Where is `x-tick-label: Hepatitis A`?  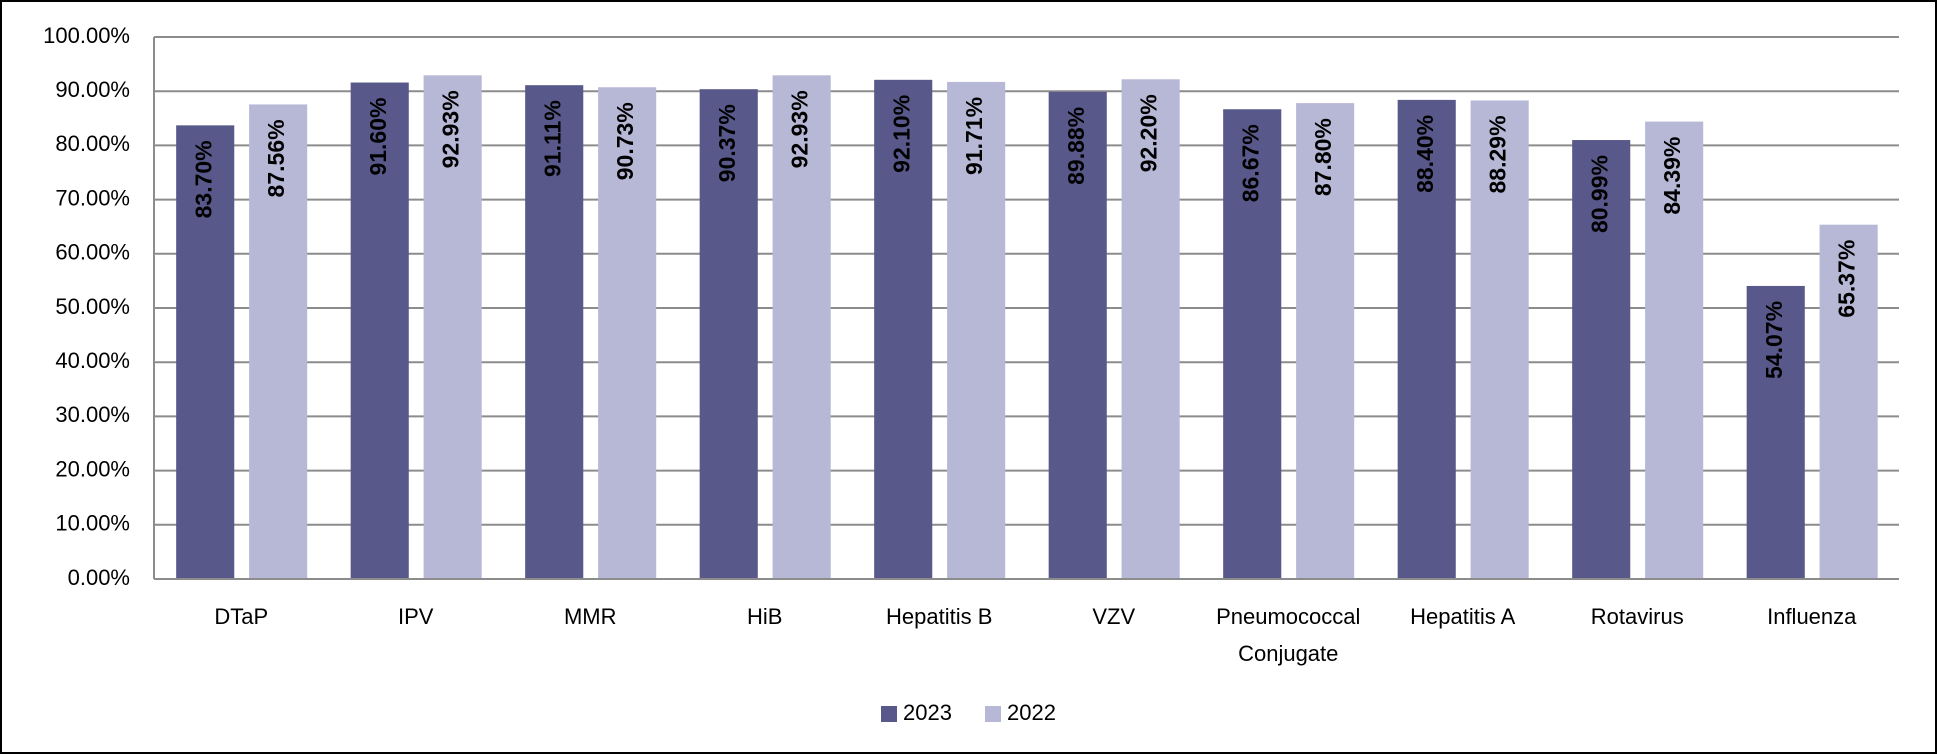
x-tick-label: Hepatitis A is located at coordinates (1462, 616).